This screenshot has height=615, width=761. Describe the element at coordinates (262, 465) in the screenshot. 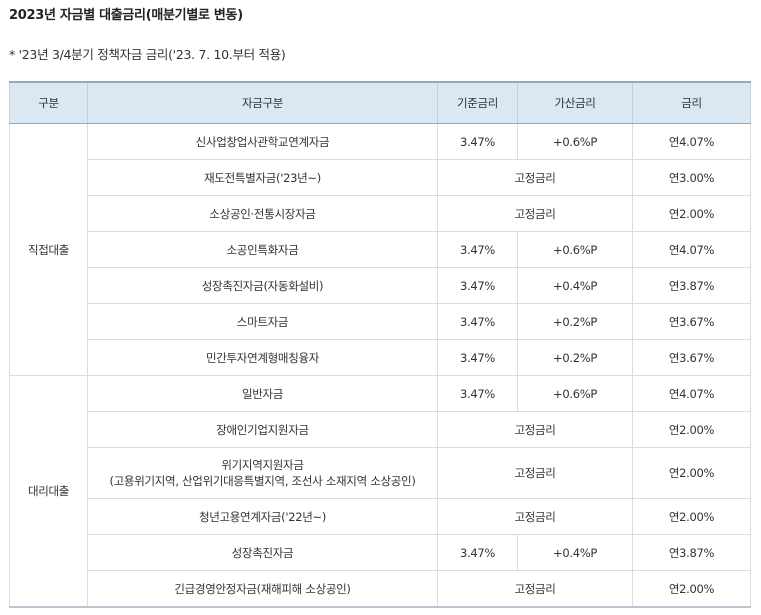

I see `fund-name: 위기지역지원자금` at that location.